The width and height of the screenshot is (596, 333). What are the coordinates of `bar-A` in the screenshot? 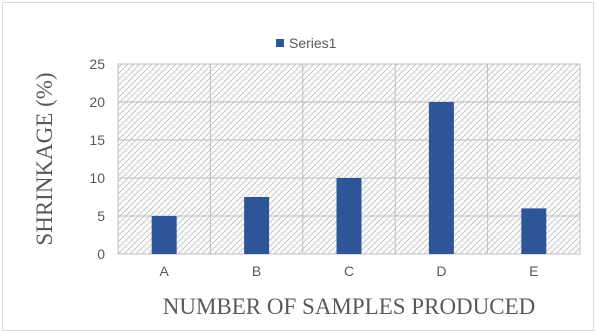 It's located at (164, 235).